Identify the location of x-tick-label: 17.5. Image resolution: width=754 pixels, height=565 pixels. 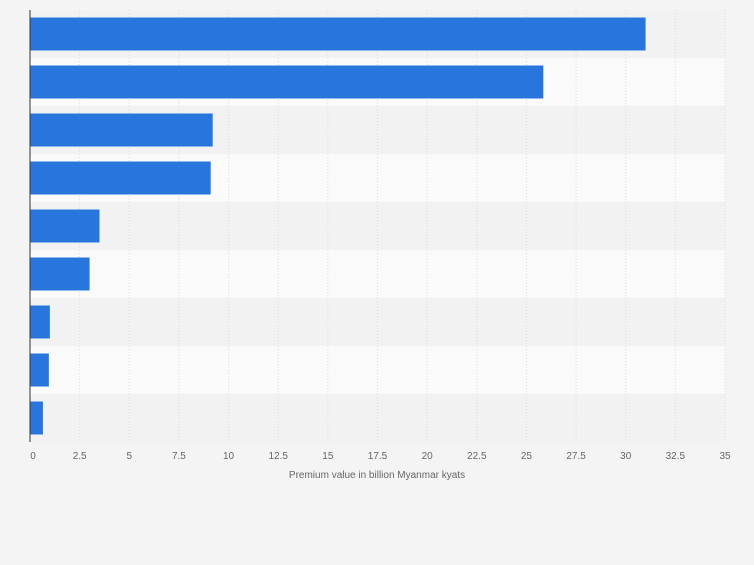
(378, 456).